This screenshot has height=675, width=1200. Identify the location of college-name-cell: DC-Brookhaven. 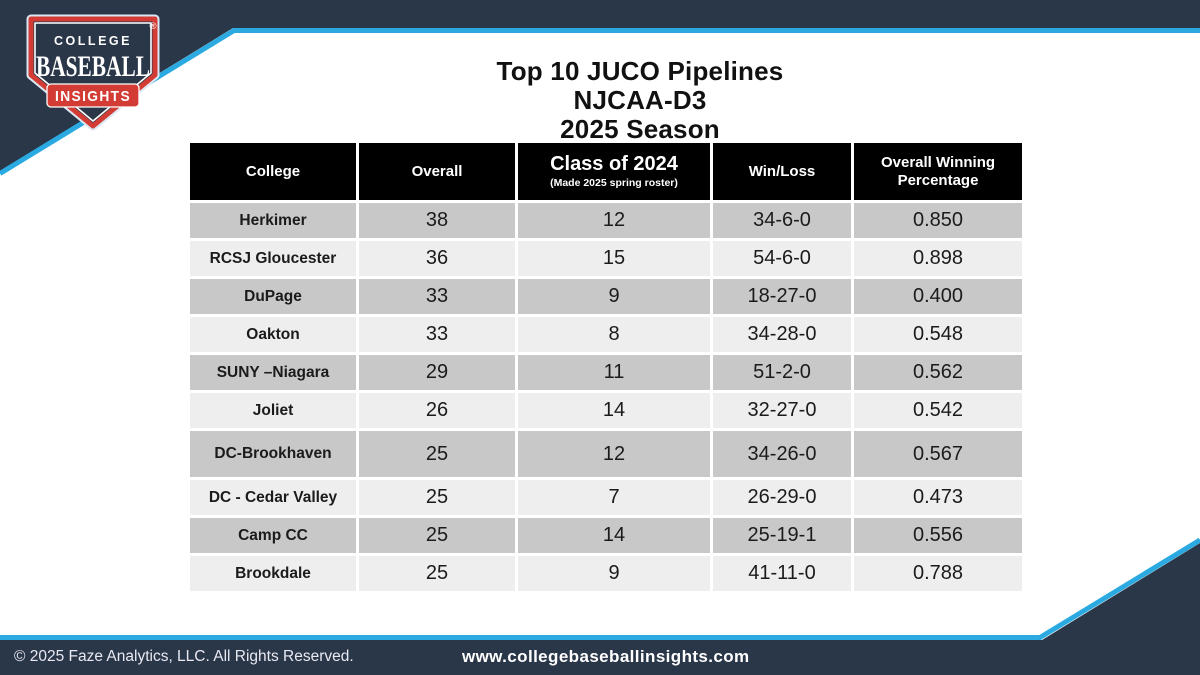
(273, 454).